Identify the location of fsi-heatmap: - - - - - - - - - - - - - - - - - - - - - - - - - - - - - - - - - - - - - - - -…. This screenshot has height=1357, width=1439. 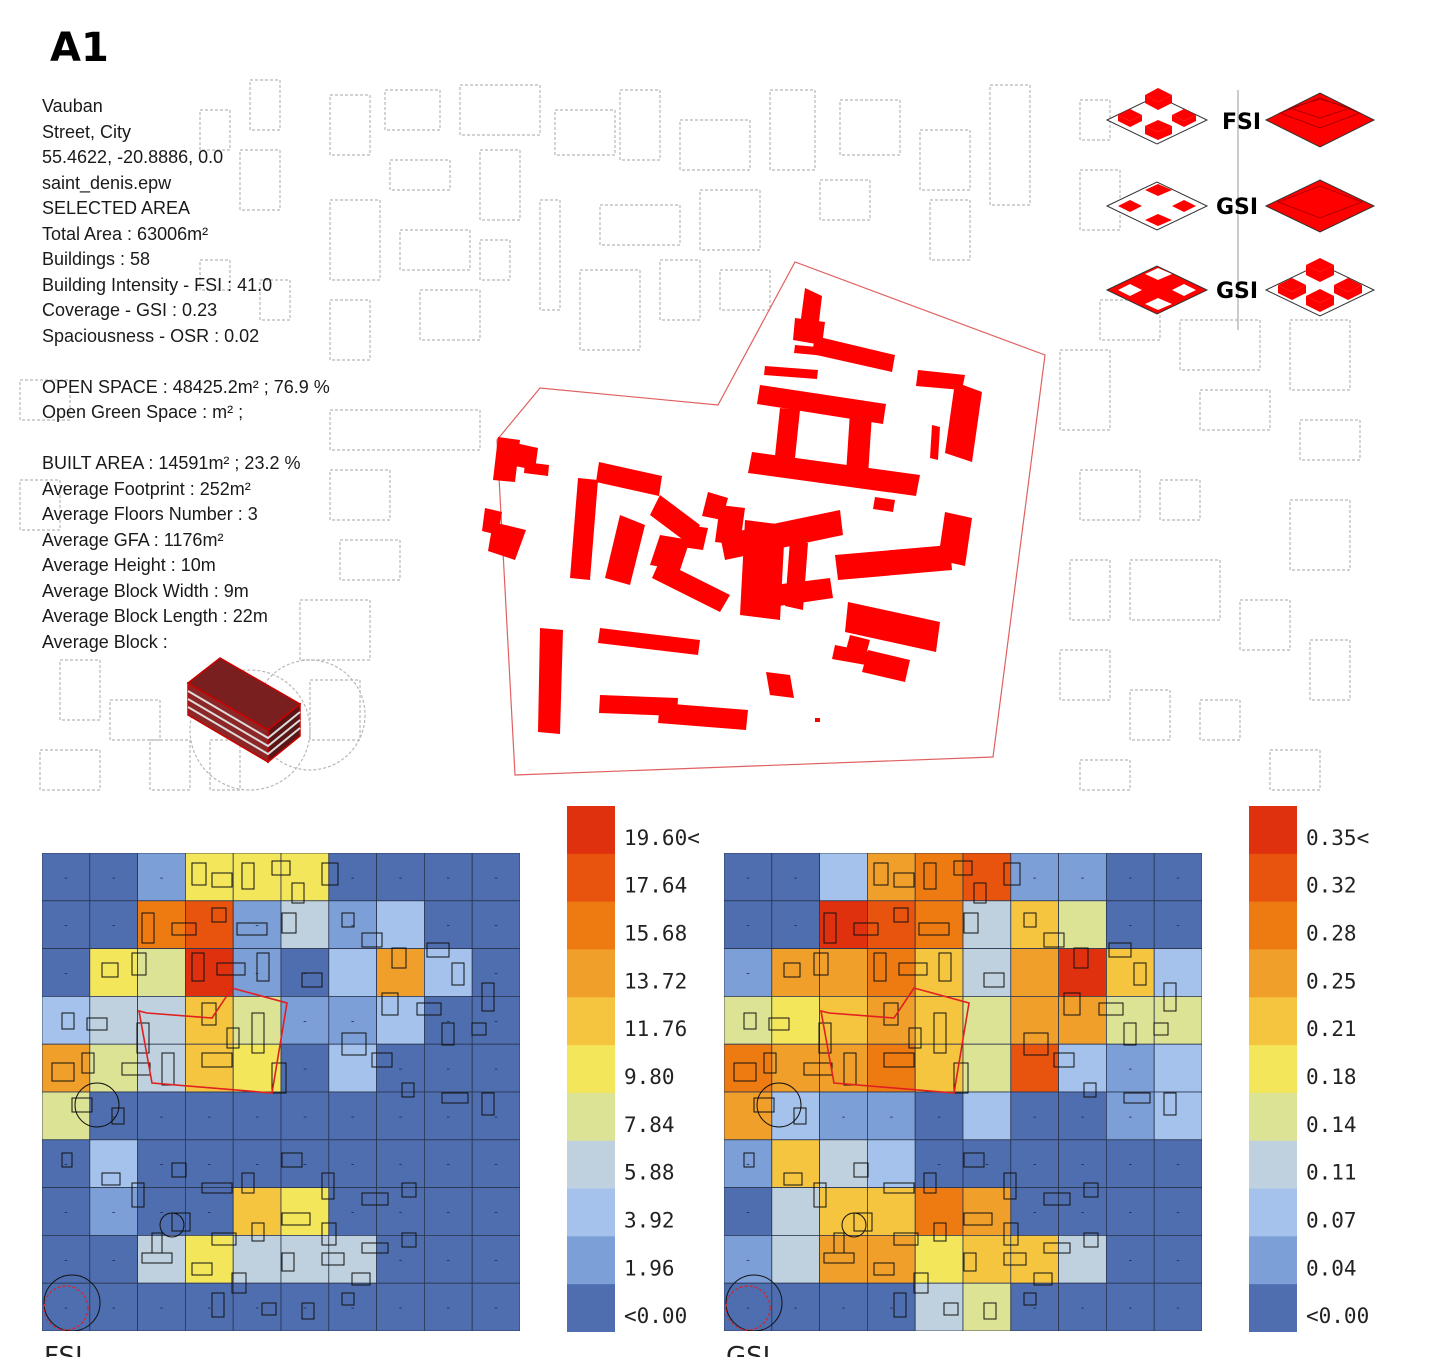
(281, 1092).